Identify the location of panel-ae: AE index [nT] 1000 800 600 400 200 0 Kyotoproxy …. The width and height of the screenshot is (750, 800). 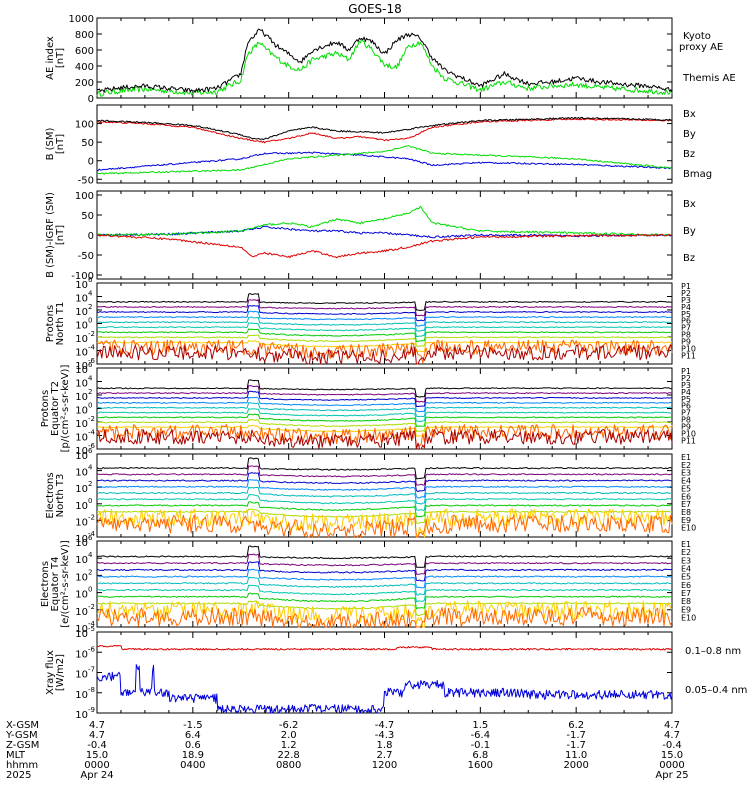
(390, 59).